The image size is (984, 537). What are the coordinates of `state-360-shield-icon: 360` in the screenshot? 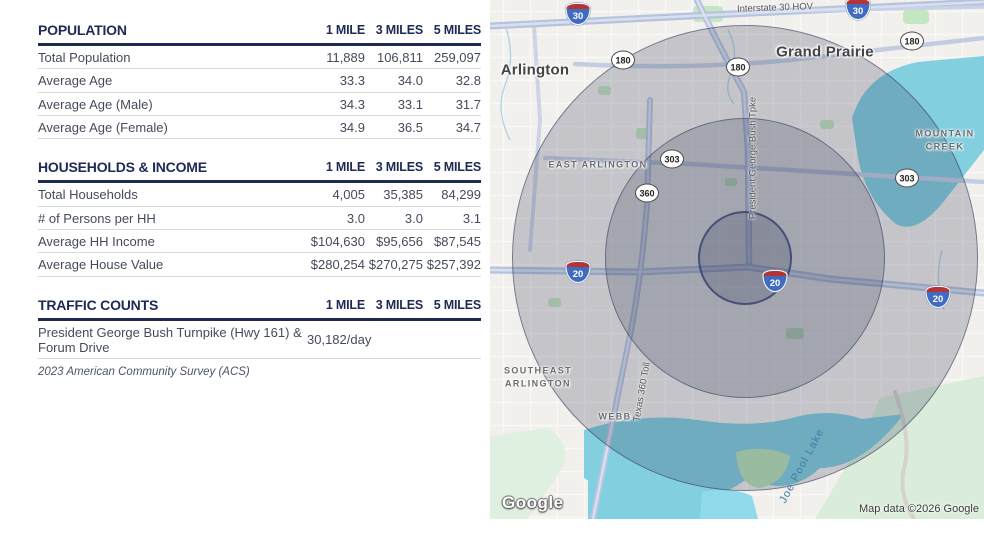 It's located at (647, 193).